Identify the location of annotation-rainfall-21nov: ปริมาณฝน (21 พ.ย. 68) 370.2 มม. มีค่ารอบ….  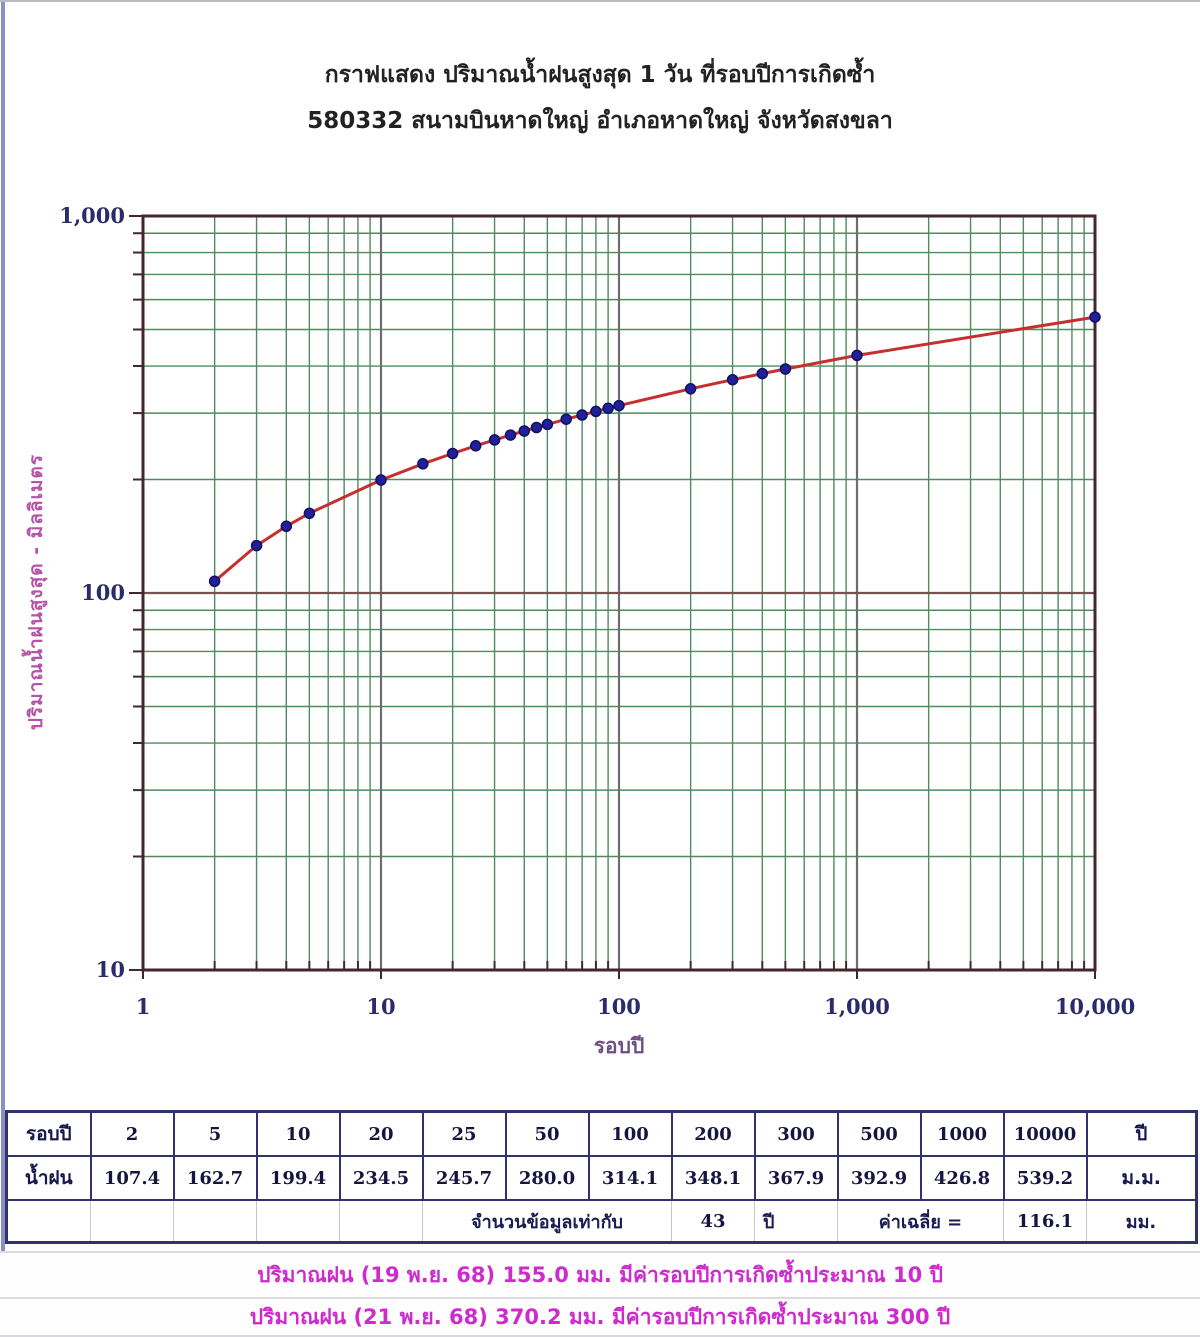
(600, 1317).